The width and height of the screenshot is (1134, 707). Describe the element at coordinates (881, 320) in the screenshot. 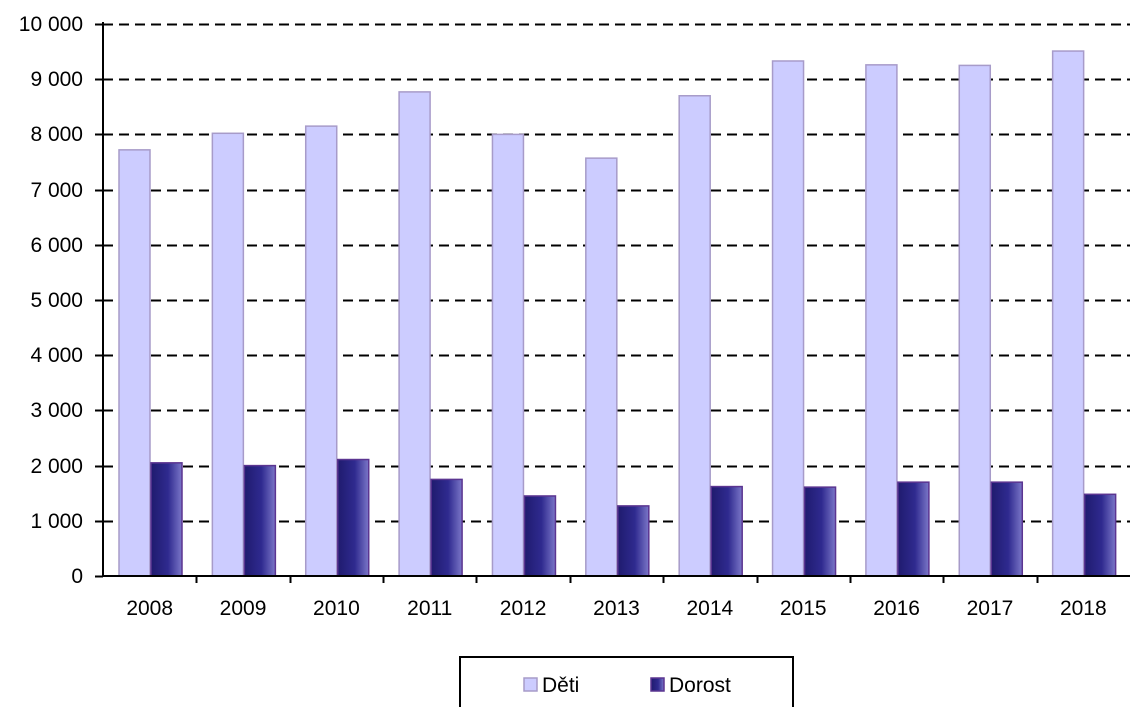

I see `bar-deti-2016` at that location.